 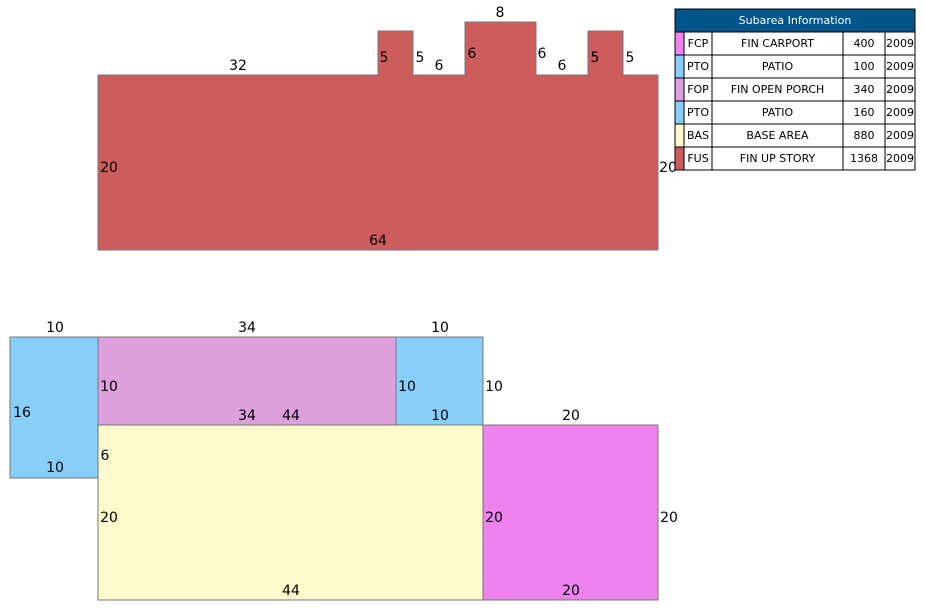 I want to click on dimension-label: 32, so click(x=238, y=66).